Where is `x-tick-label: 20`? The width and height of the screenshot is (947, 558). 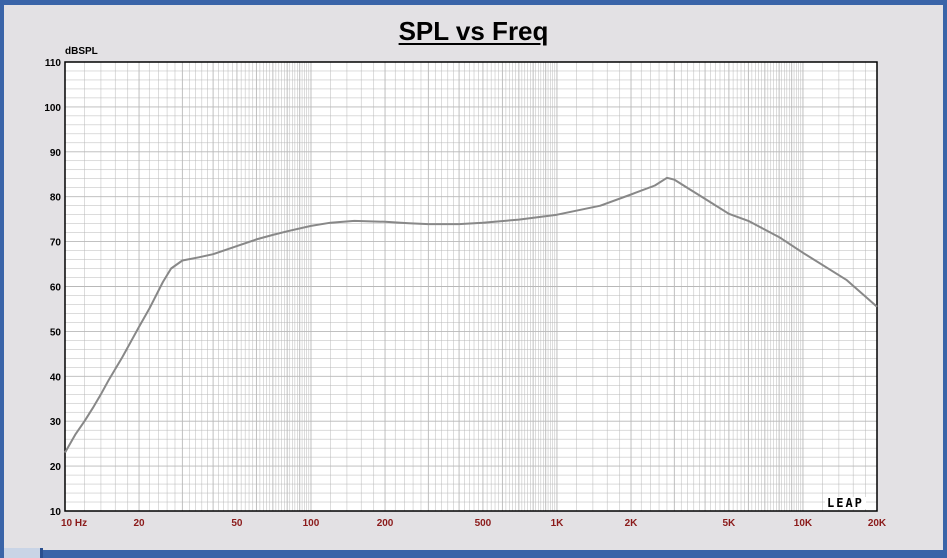 x-tick-label: 20 is located at coordinates (139, 523).